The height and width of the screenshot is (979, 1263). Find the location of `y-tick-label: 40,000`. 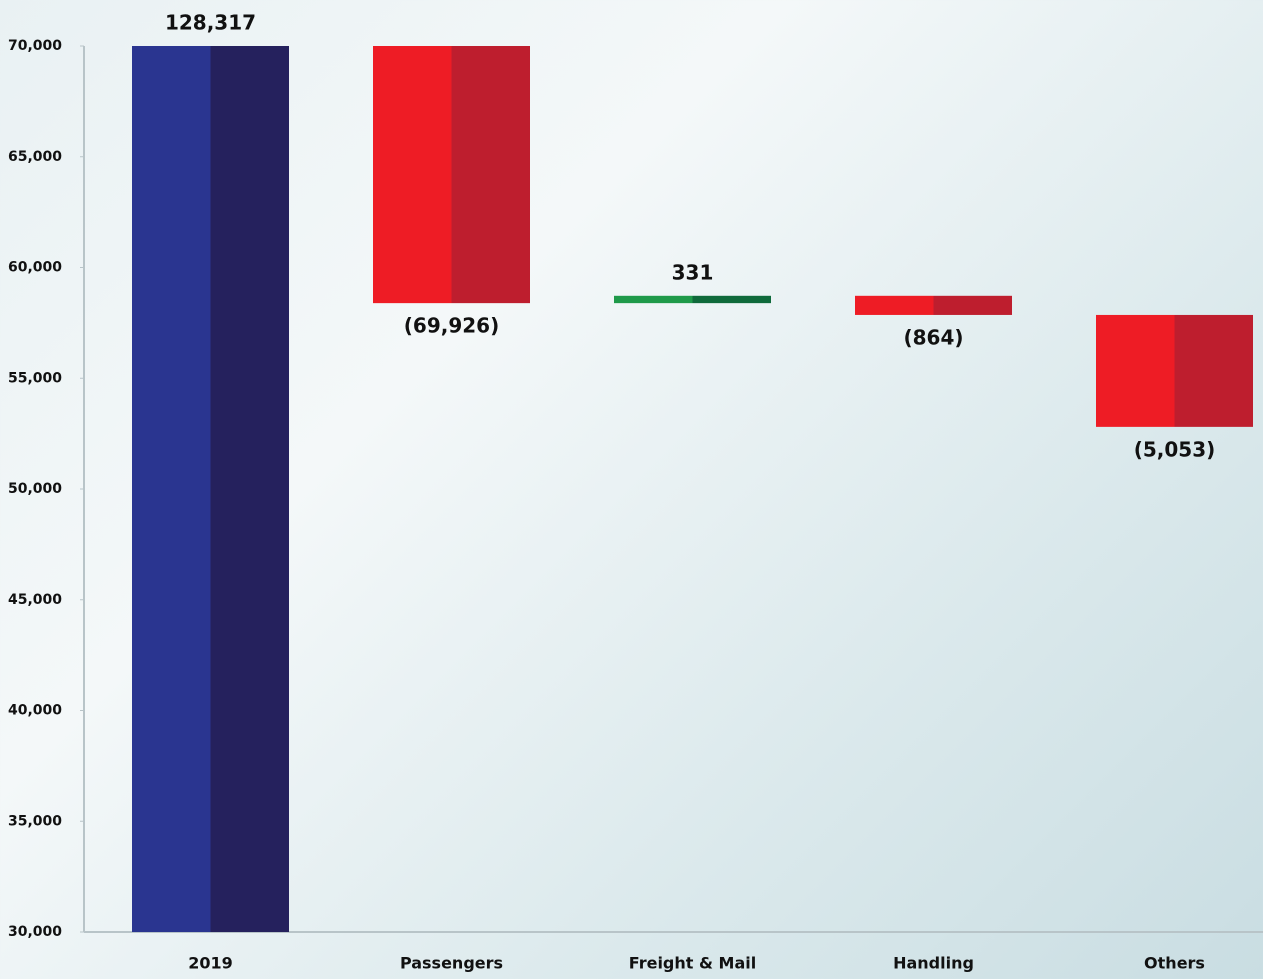

y-tick-label: 40,000 is located at coordinates (35, 711).